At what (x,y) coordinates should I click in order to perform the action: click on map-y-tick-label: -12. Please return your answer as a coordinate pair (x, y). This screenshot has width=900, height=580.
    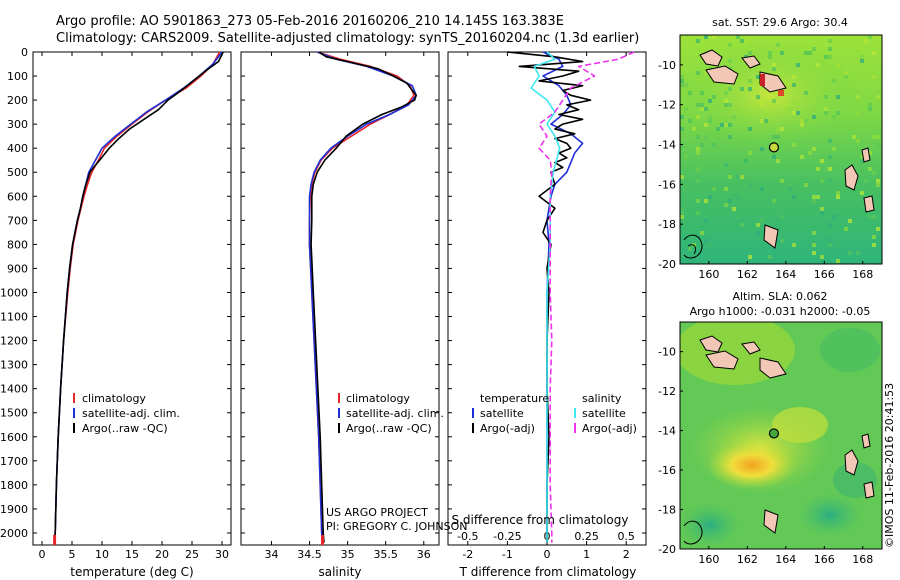
    Looking at the image, I should click on (667, 105).